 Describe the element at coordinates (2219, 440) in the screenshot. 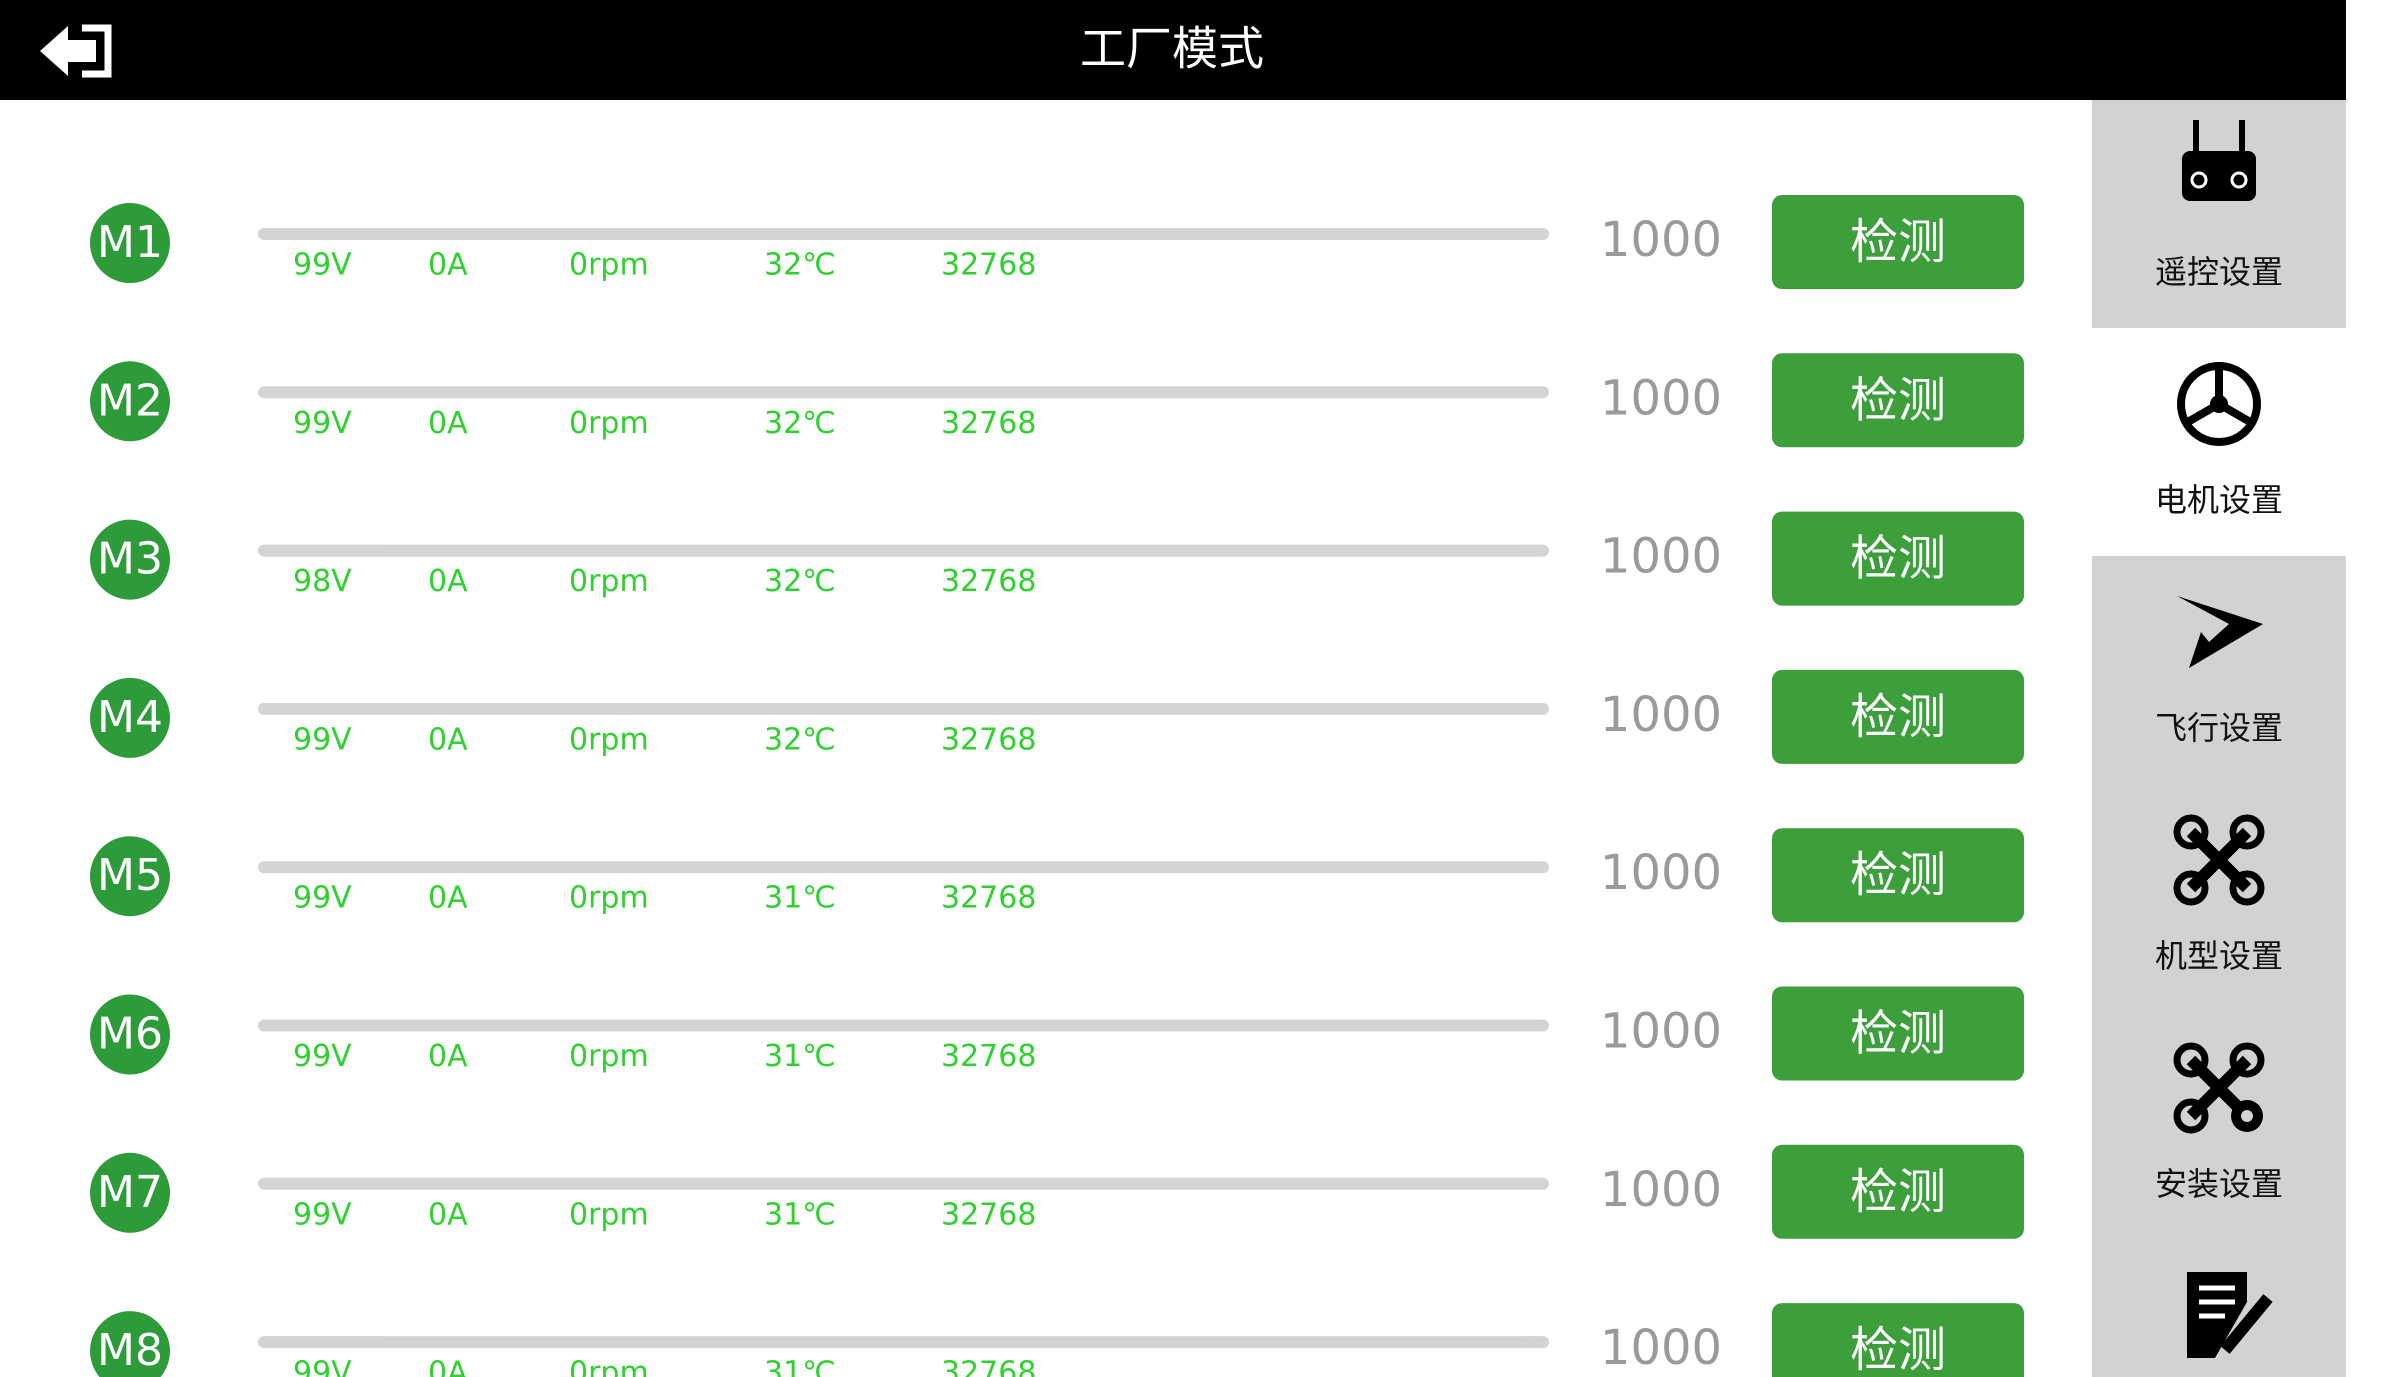

I see `sidebar-item: 电机设置` at that location.